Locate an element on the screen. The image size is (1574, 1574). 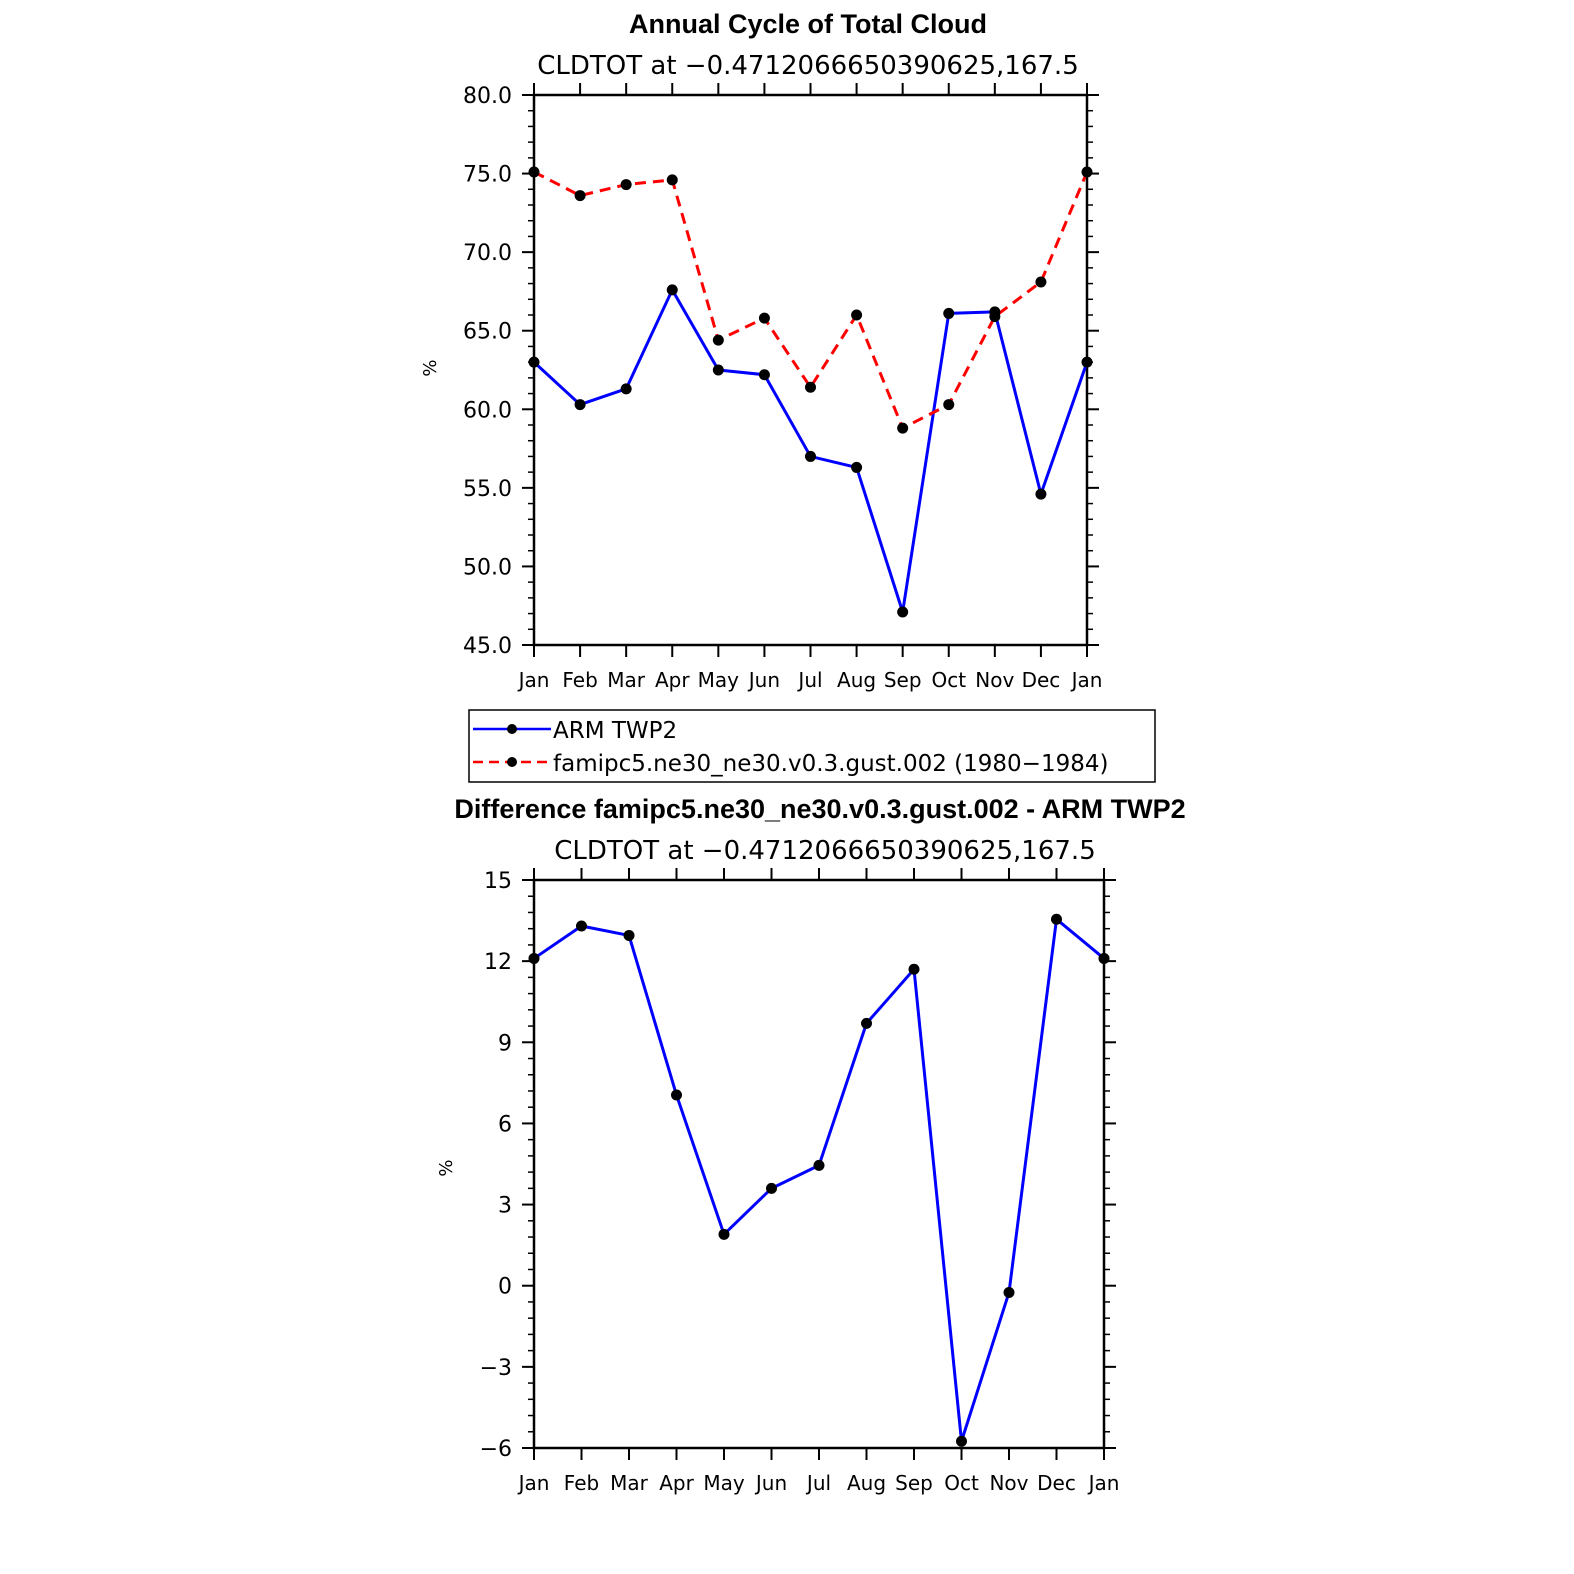
series-line-primary is located at coordinates (819, 1180).